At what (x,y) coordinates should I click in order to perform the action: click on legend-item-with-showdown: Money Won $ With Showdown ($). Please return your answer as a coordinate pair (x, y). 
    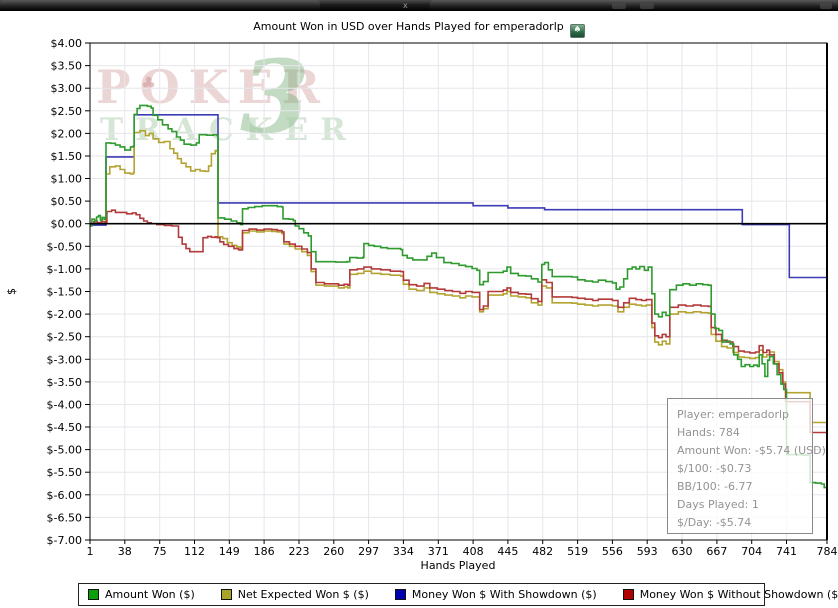
    Looking at the image, I should click on (495, 594).